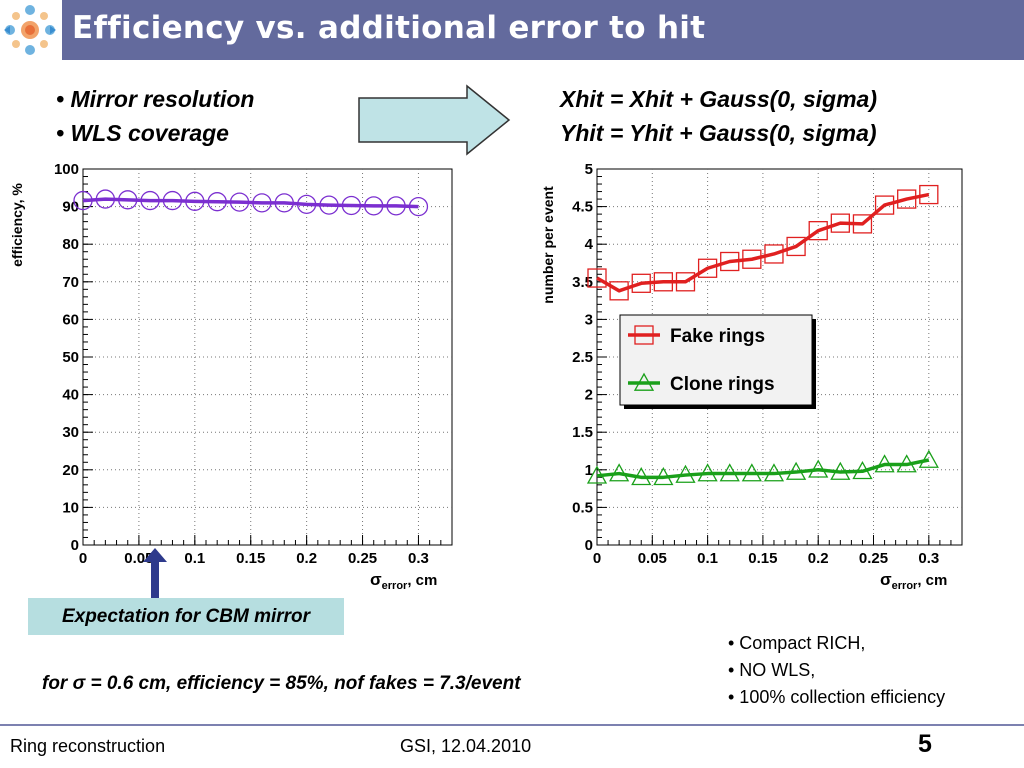  I want to click on formula-xhit: Xhit = Xhit + Gauss(0, sigma), so click(718, 99).